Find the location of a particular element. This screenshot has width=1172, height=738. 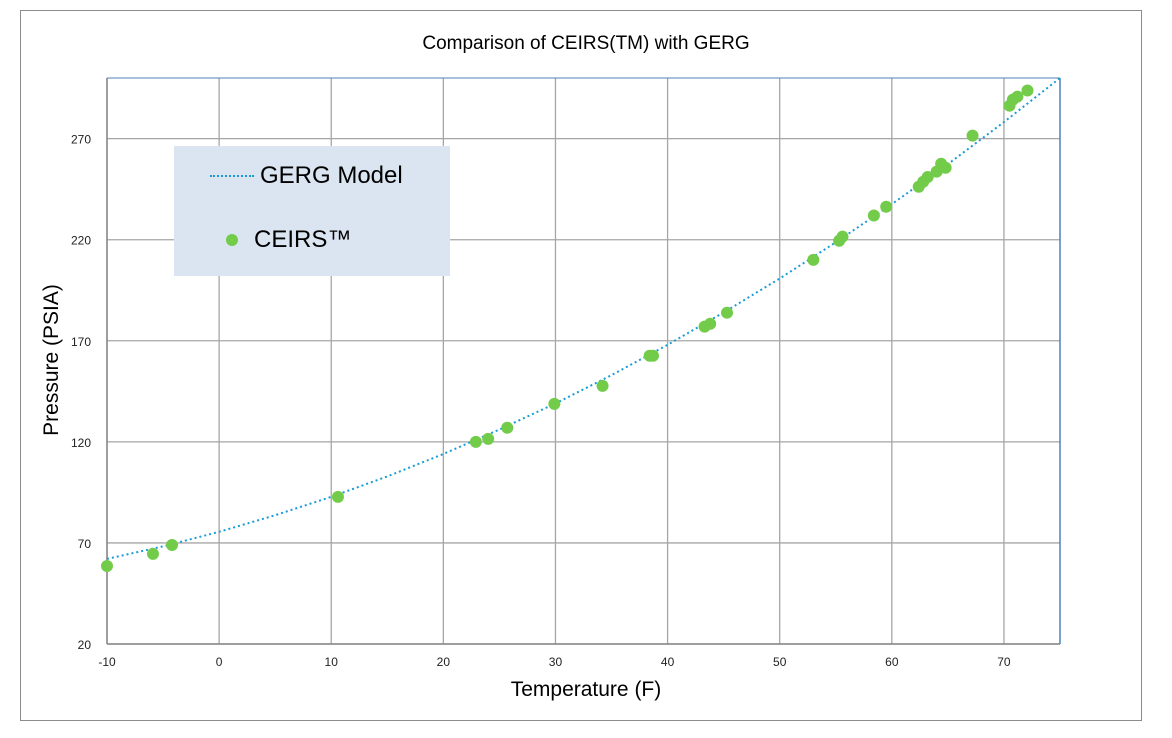

chart-title: Comparison of CEIRS(TM) with GERG is located at coordinates (586, 43).